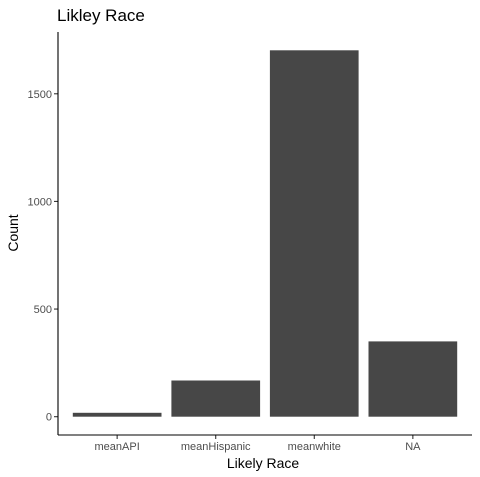 This screenshot has width=480, height=477. What do you see at coordinates (40, 202) in the screenshot?
I see `y-tick-label: 1000` at bounding box center [40, 202].